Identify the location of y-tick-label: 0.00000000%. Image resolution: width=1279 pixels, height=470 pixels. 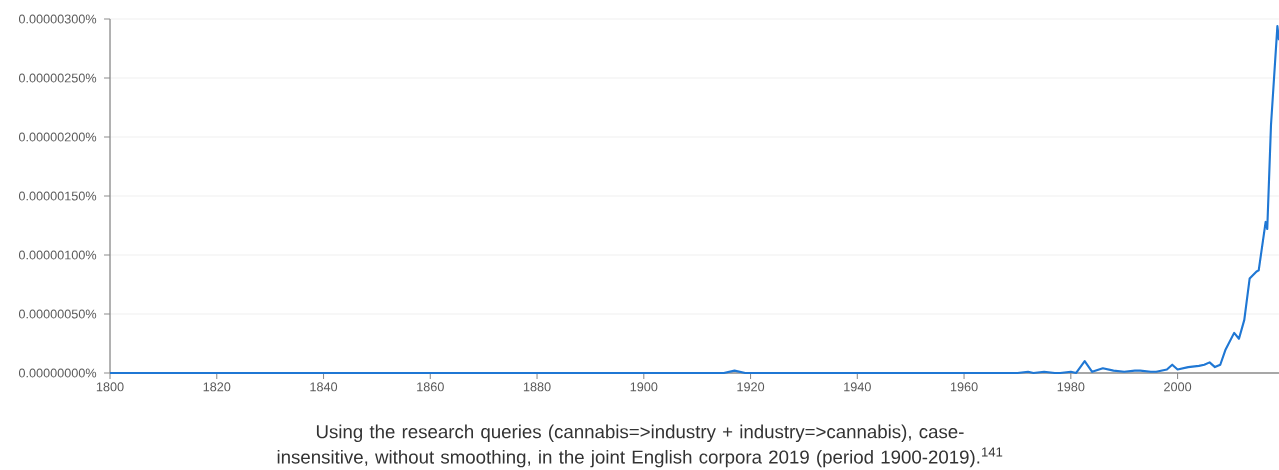
(57, 373).